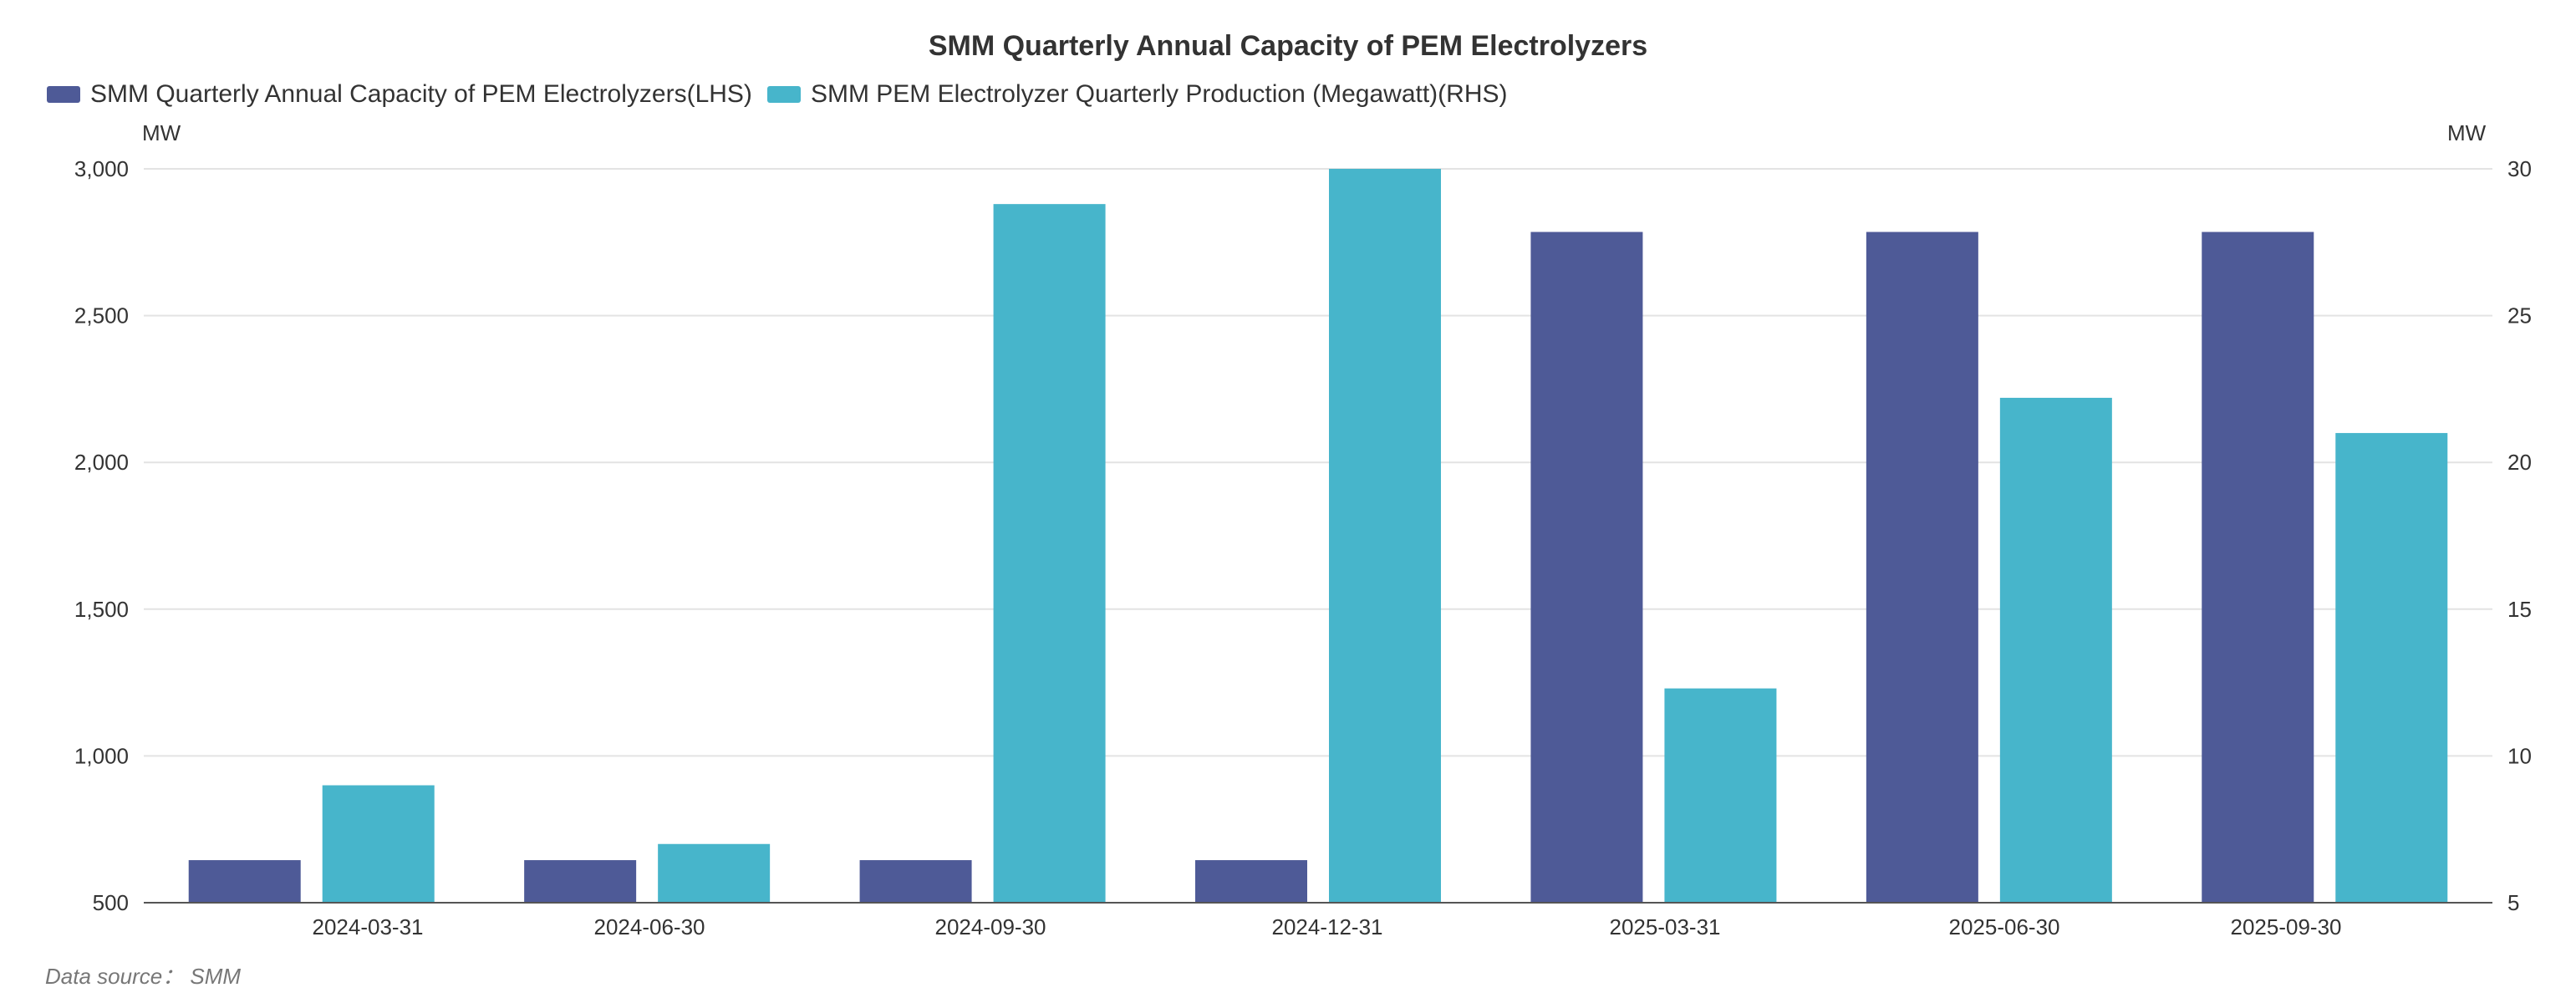 This screenshot has height=1003, width=2576. I want to click on y-left-tick-label: 2,000, so click(101, 463).